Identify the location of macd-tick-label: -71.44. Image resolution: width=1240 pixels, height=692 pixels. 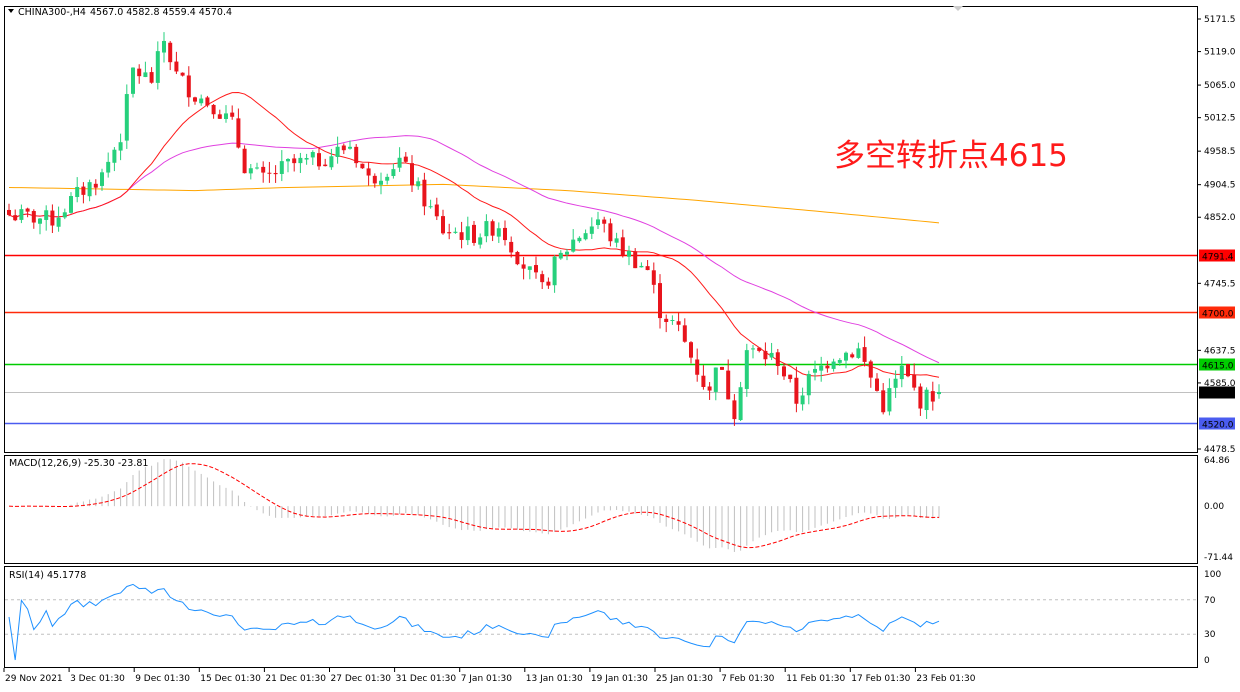
(1218, 558).